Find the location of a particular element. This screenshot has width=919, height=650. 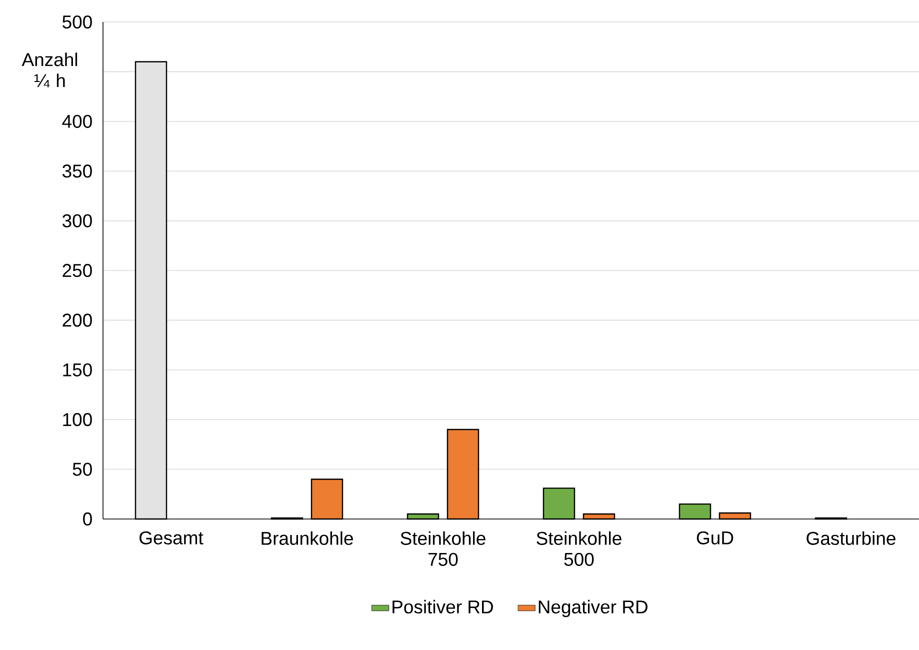

legend-label: Negativer RD is located at coordinates (593, 609).